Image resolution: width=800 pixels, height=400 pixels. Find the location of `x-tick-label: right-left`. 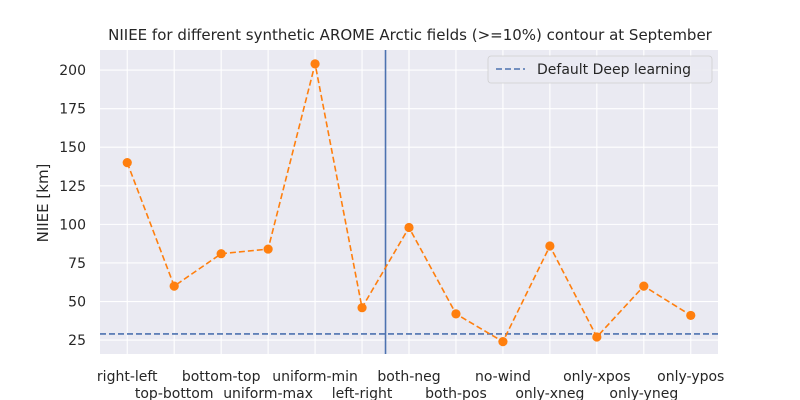

x-tick-label: right-left is located at coordinates (127, 377).